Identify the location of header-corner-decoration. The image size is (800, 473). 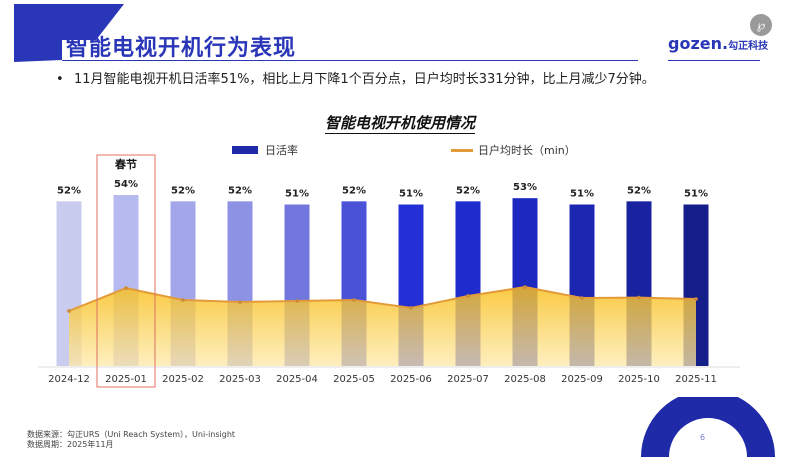
(69, 33).